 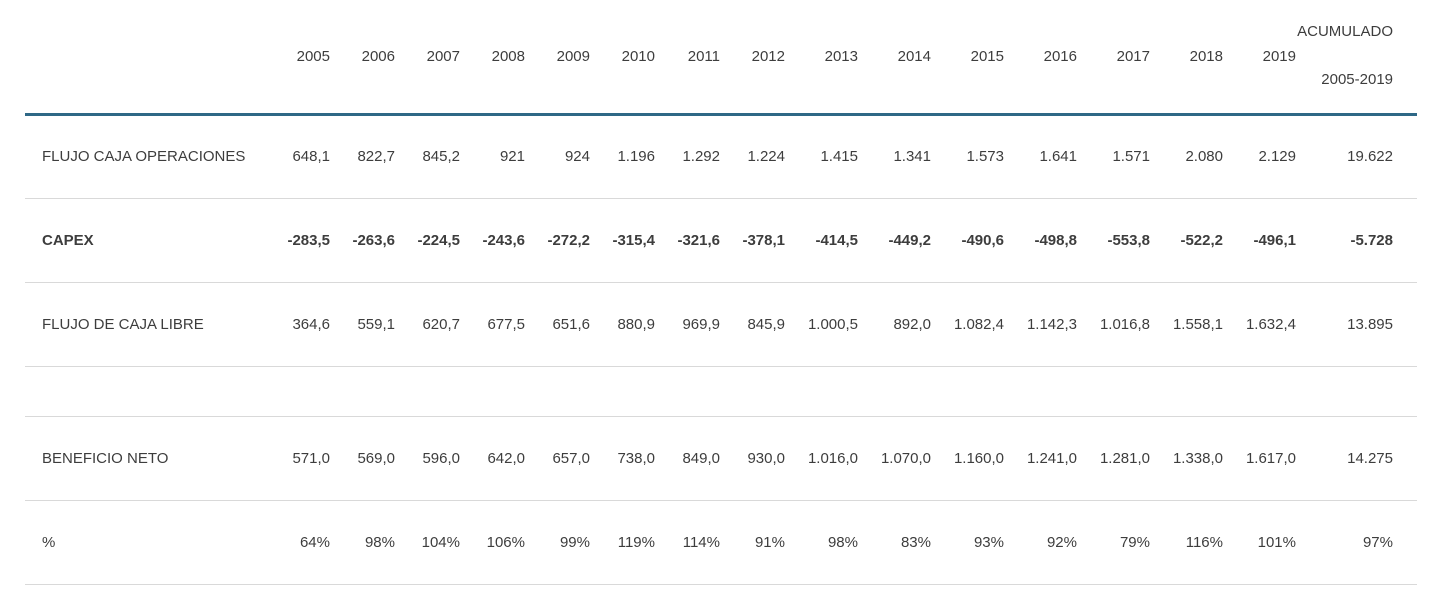 What do you see at coordinates (987, 56) in the screenshot?
I see `year-header: 2015` at bounding box center [987, 56].